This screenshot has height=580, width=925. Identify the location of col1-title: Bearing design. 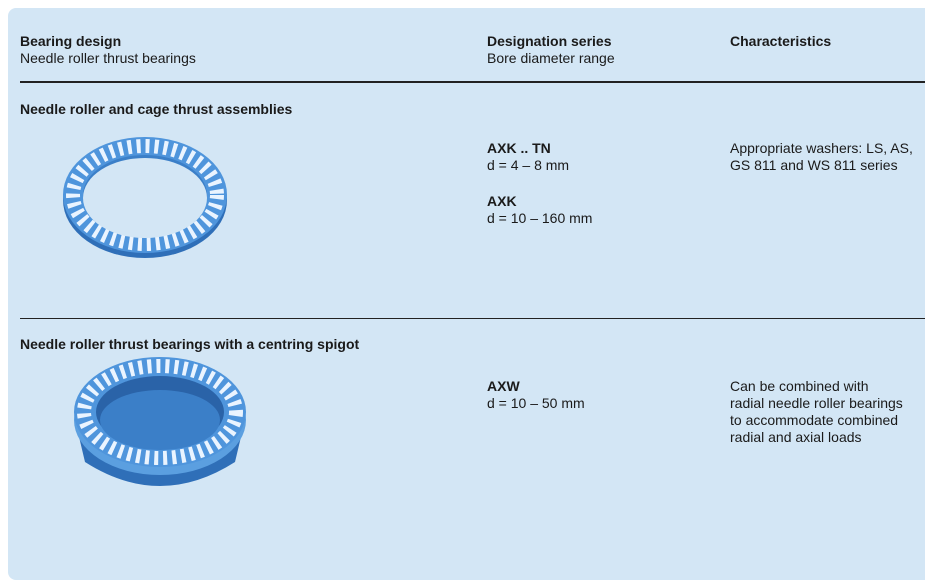
(71, 41).